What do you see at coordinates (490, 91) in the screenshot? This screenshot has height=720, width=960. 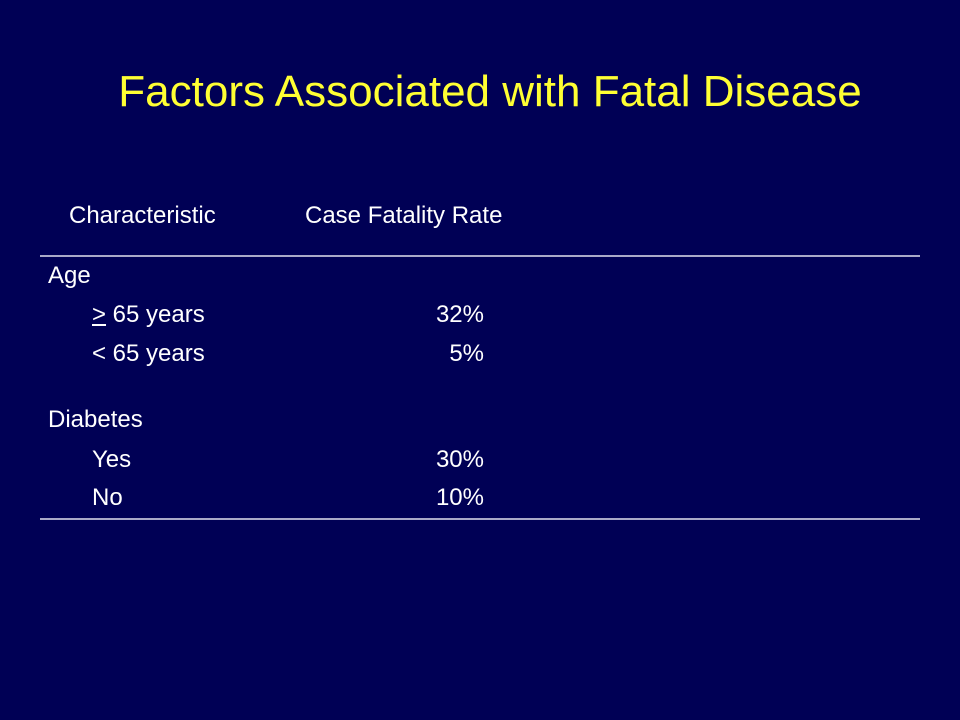 I see `slide-title: Factors Associated with Fatal Disease` at bounding box center [490, 91].